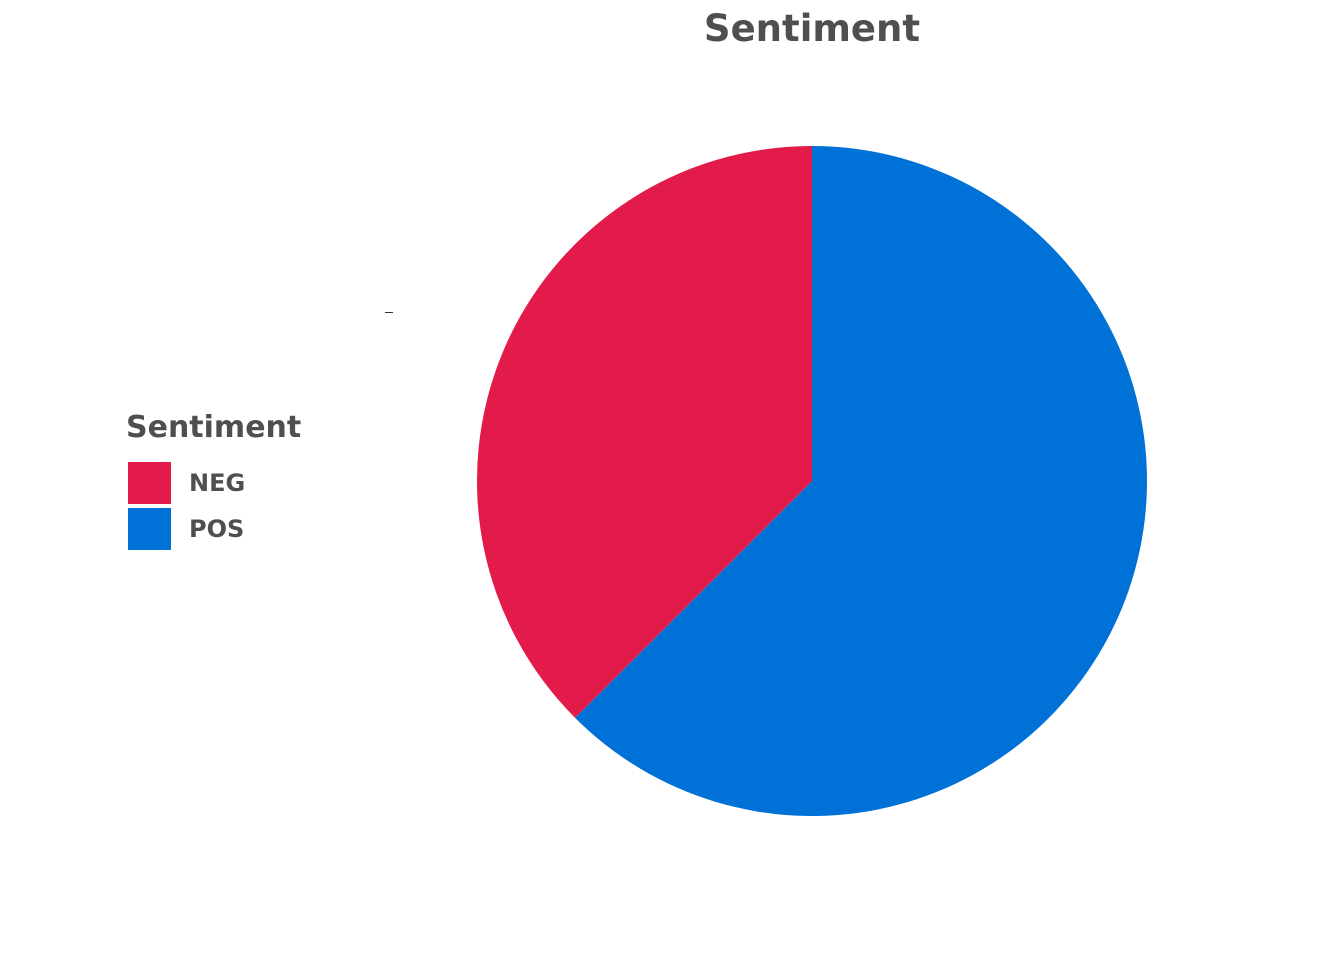 The image size is (1344, 960). What do you see at coordinates (149, 483) in the screenshot?
I see `legend-swatch-neg` at bounding box center [149, 483].